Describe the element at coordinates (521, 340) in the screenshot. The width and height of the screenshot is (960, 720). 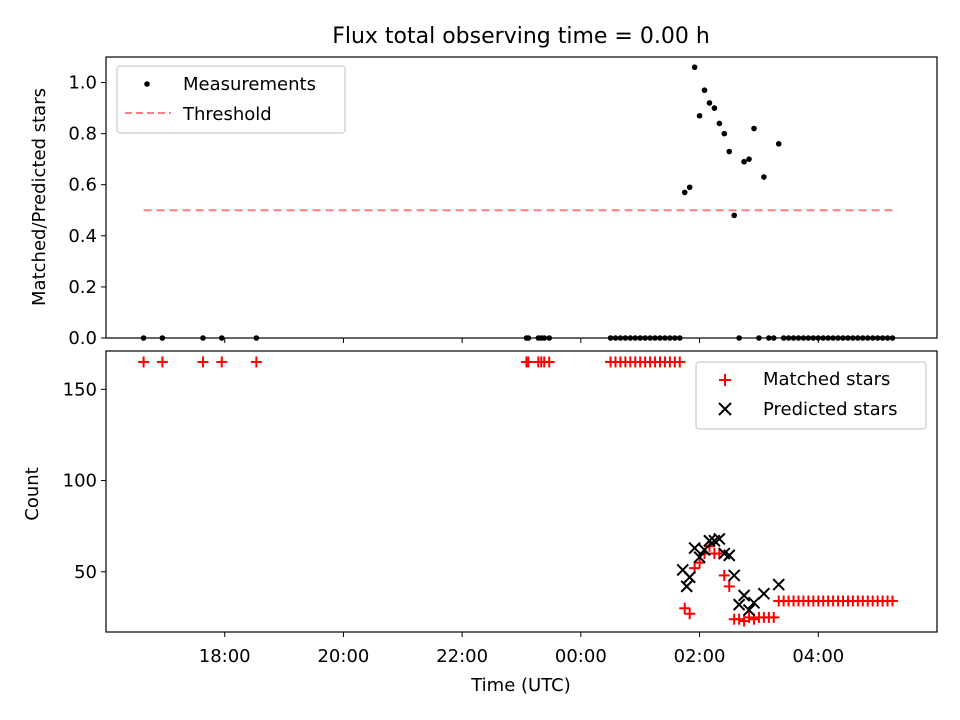
I see `top-x-ticks` at that location.